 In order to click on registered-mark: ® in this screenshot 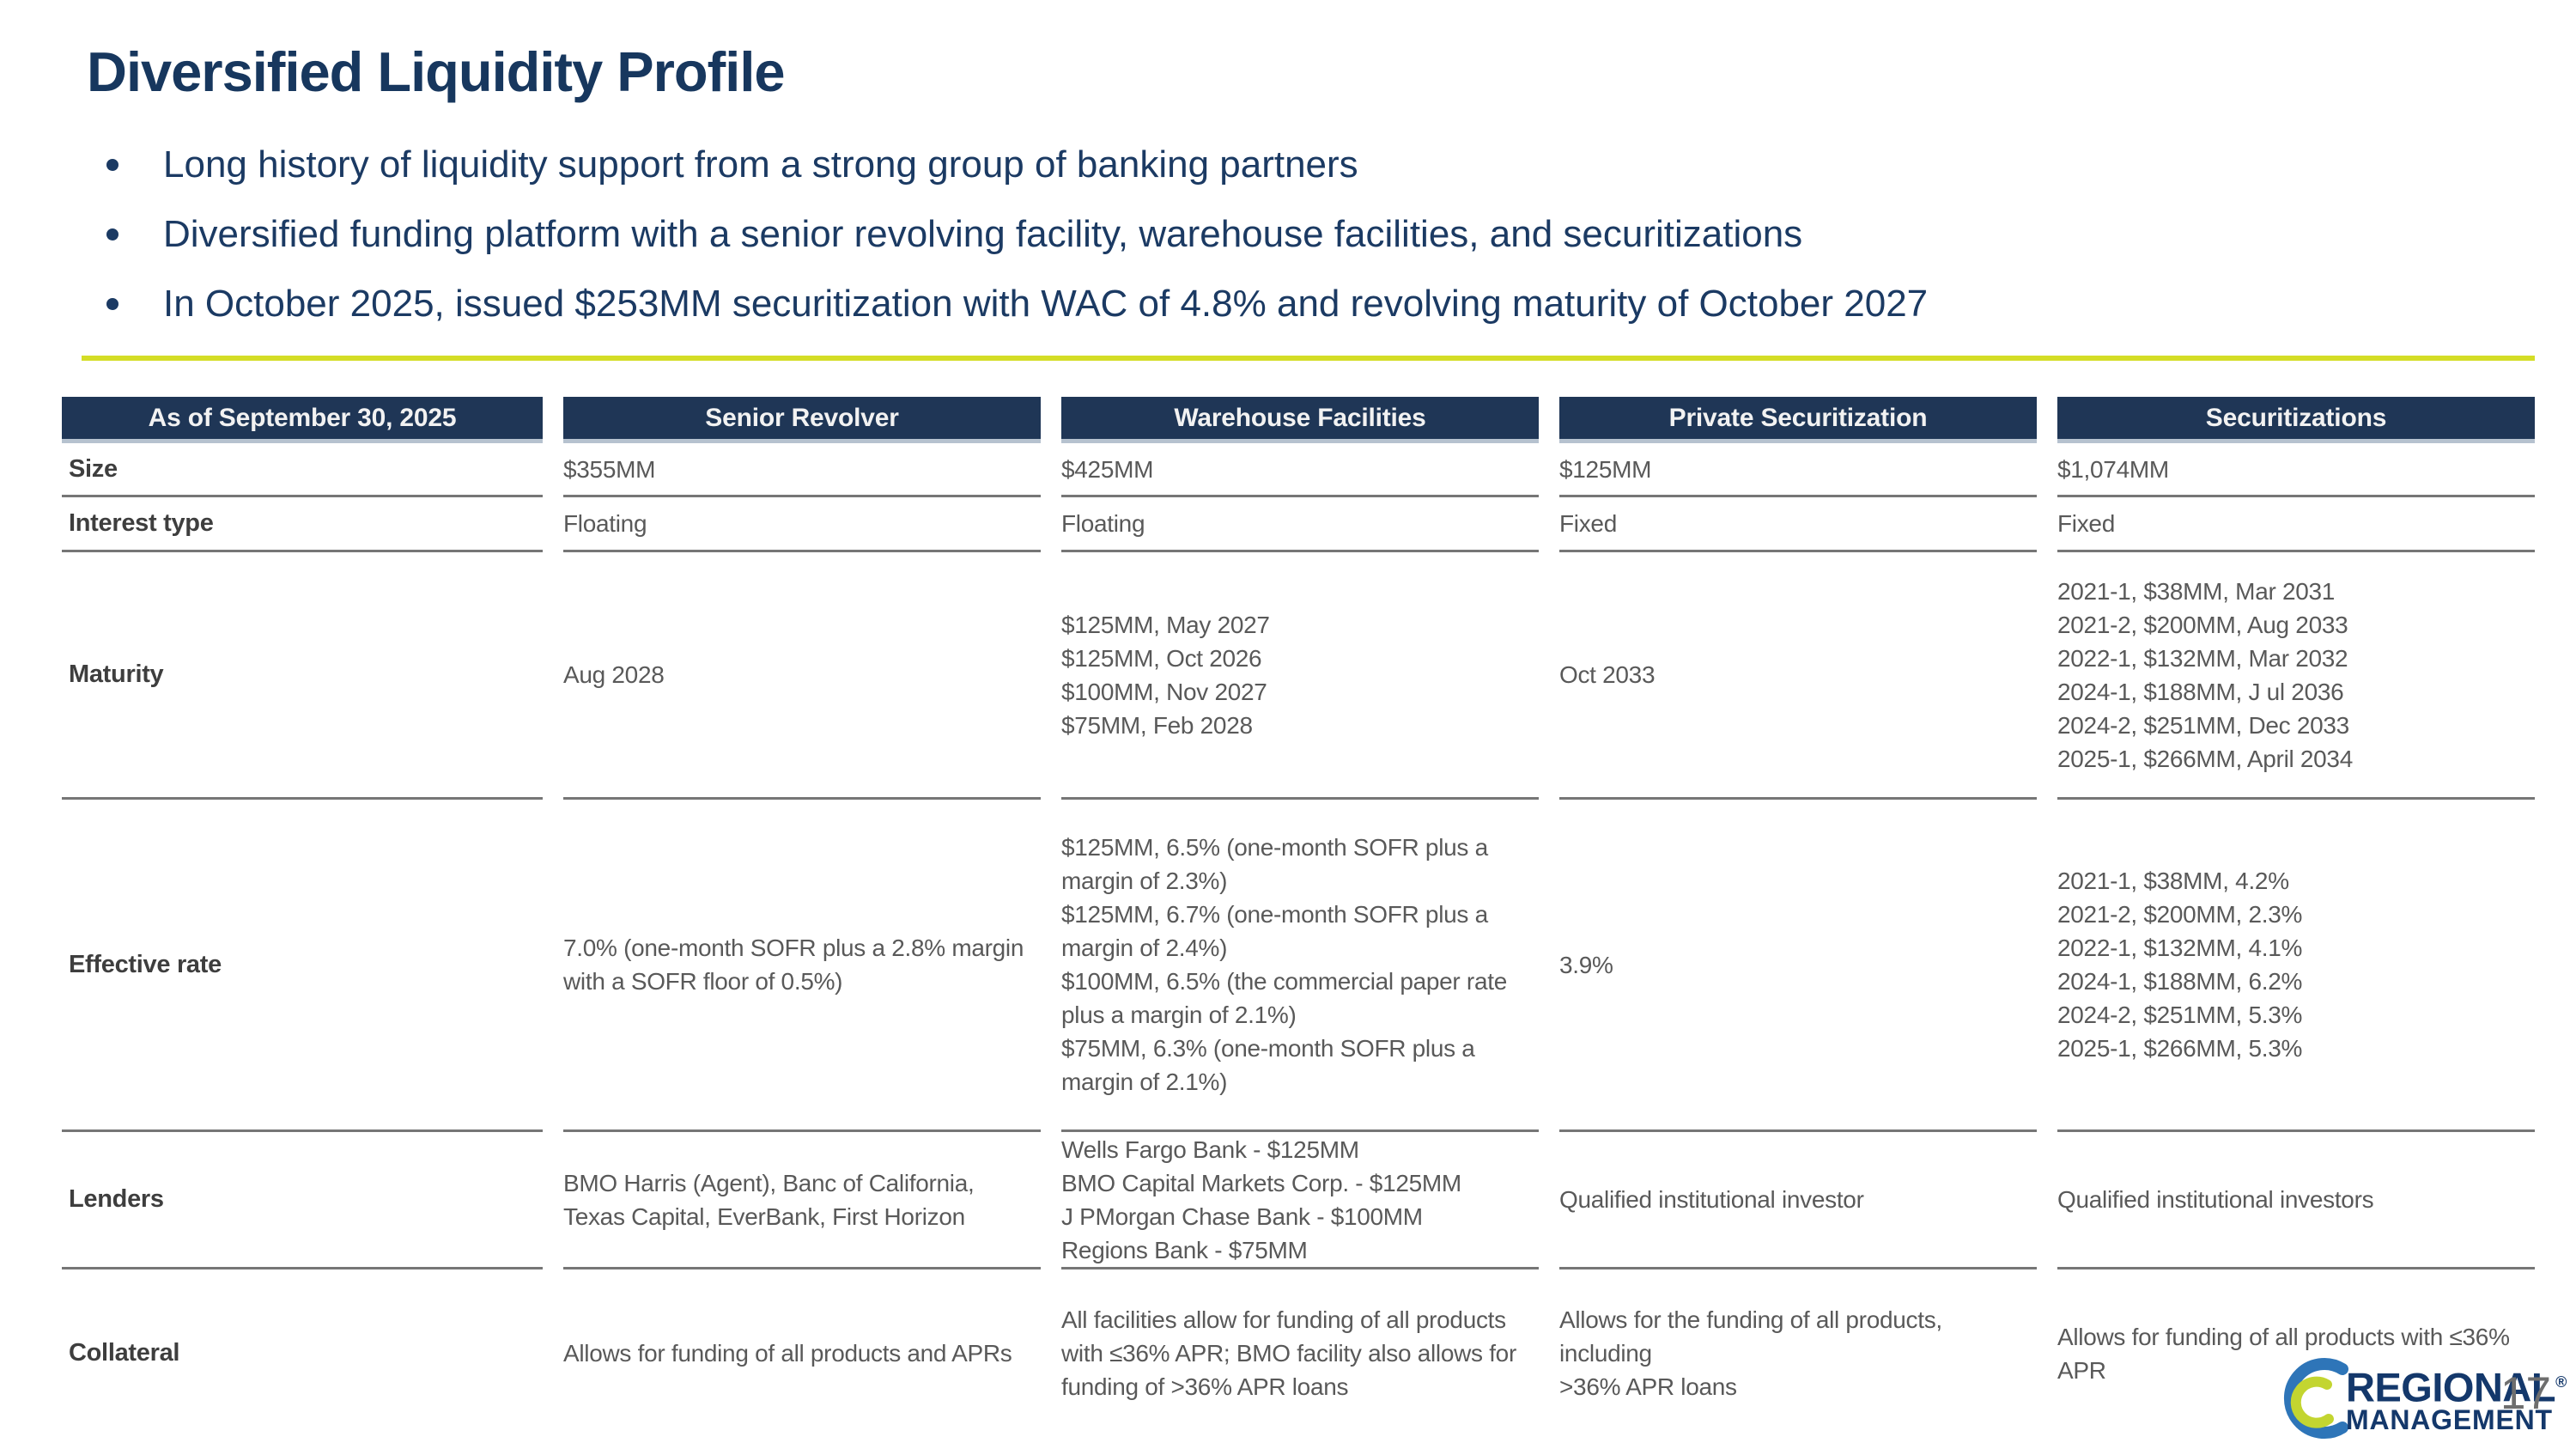, I will do `click(2561, 1382)`.